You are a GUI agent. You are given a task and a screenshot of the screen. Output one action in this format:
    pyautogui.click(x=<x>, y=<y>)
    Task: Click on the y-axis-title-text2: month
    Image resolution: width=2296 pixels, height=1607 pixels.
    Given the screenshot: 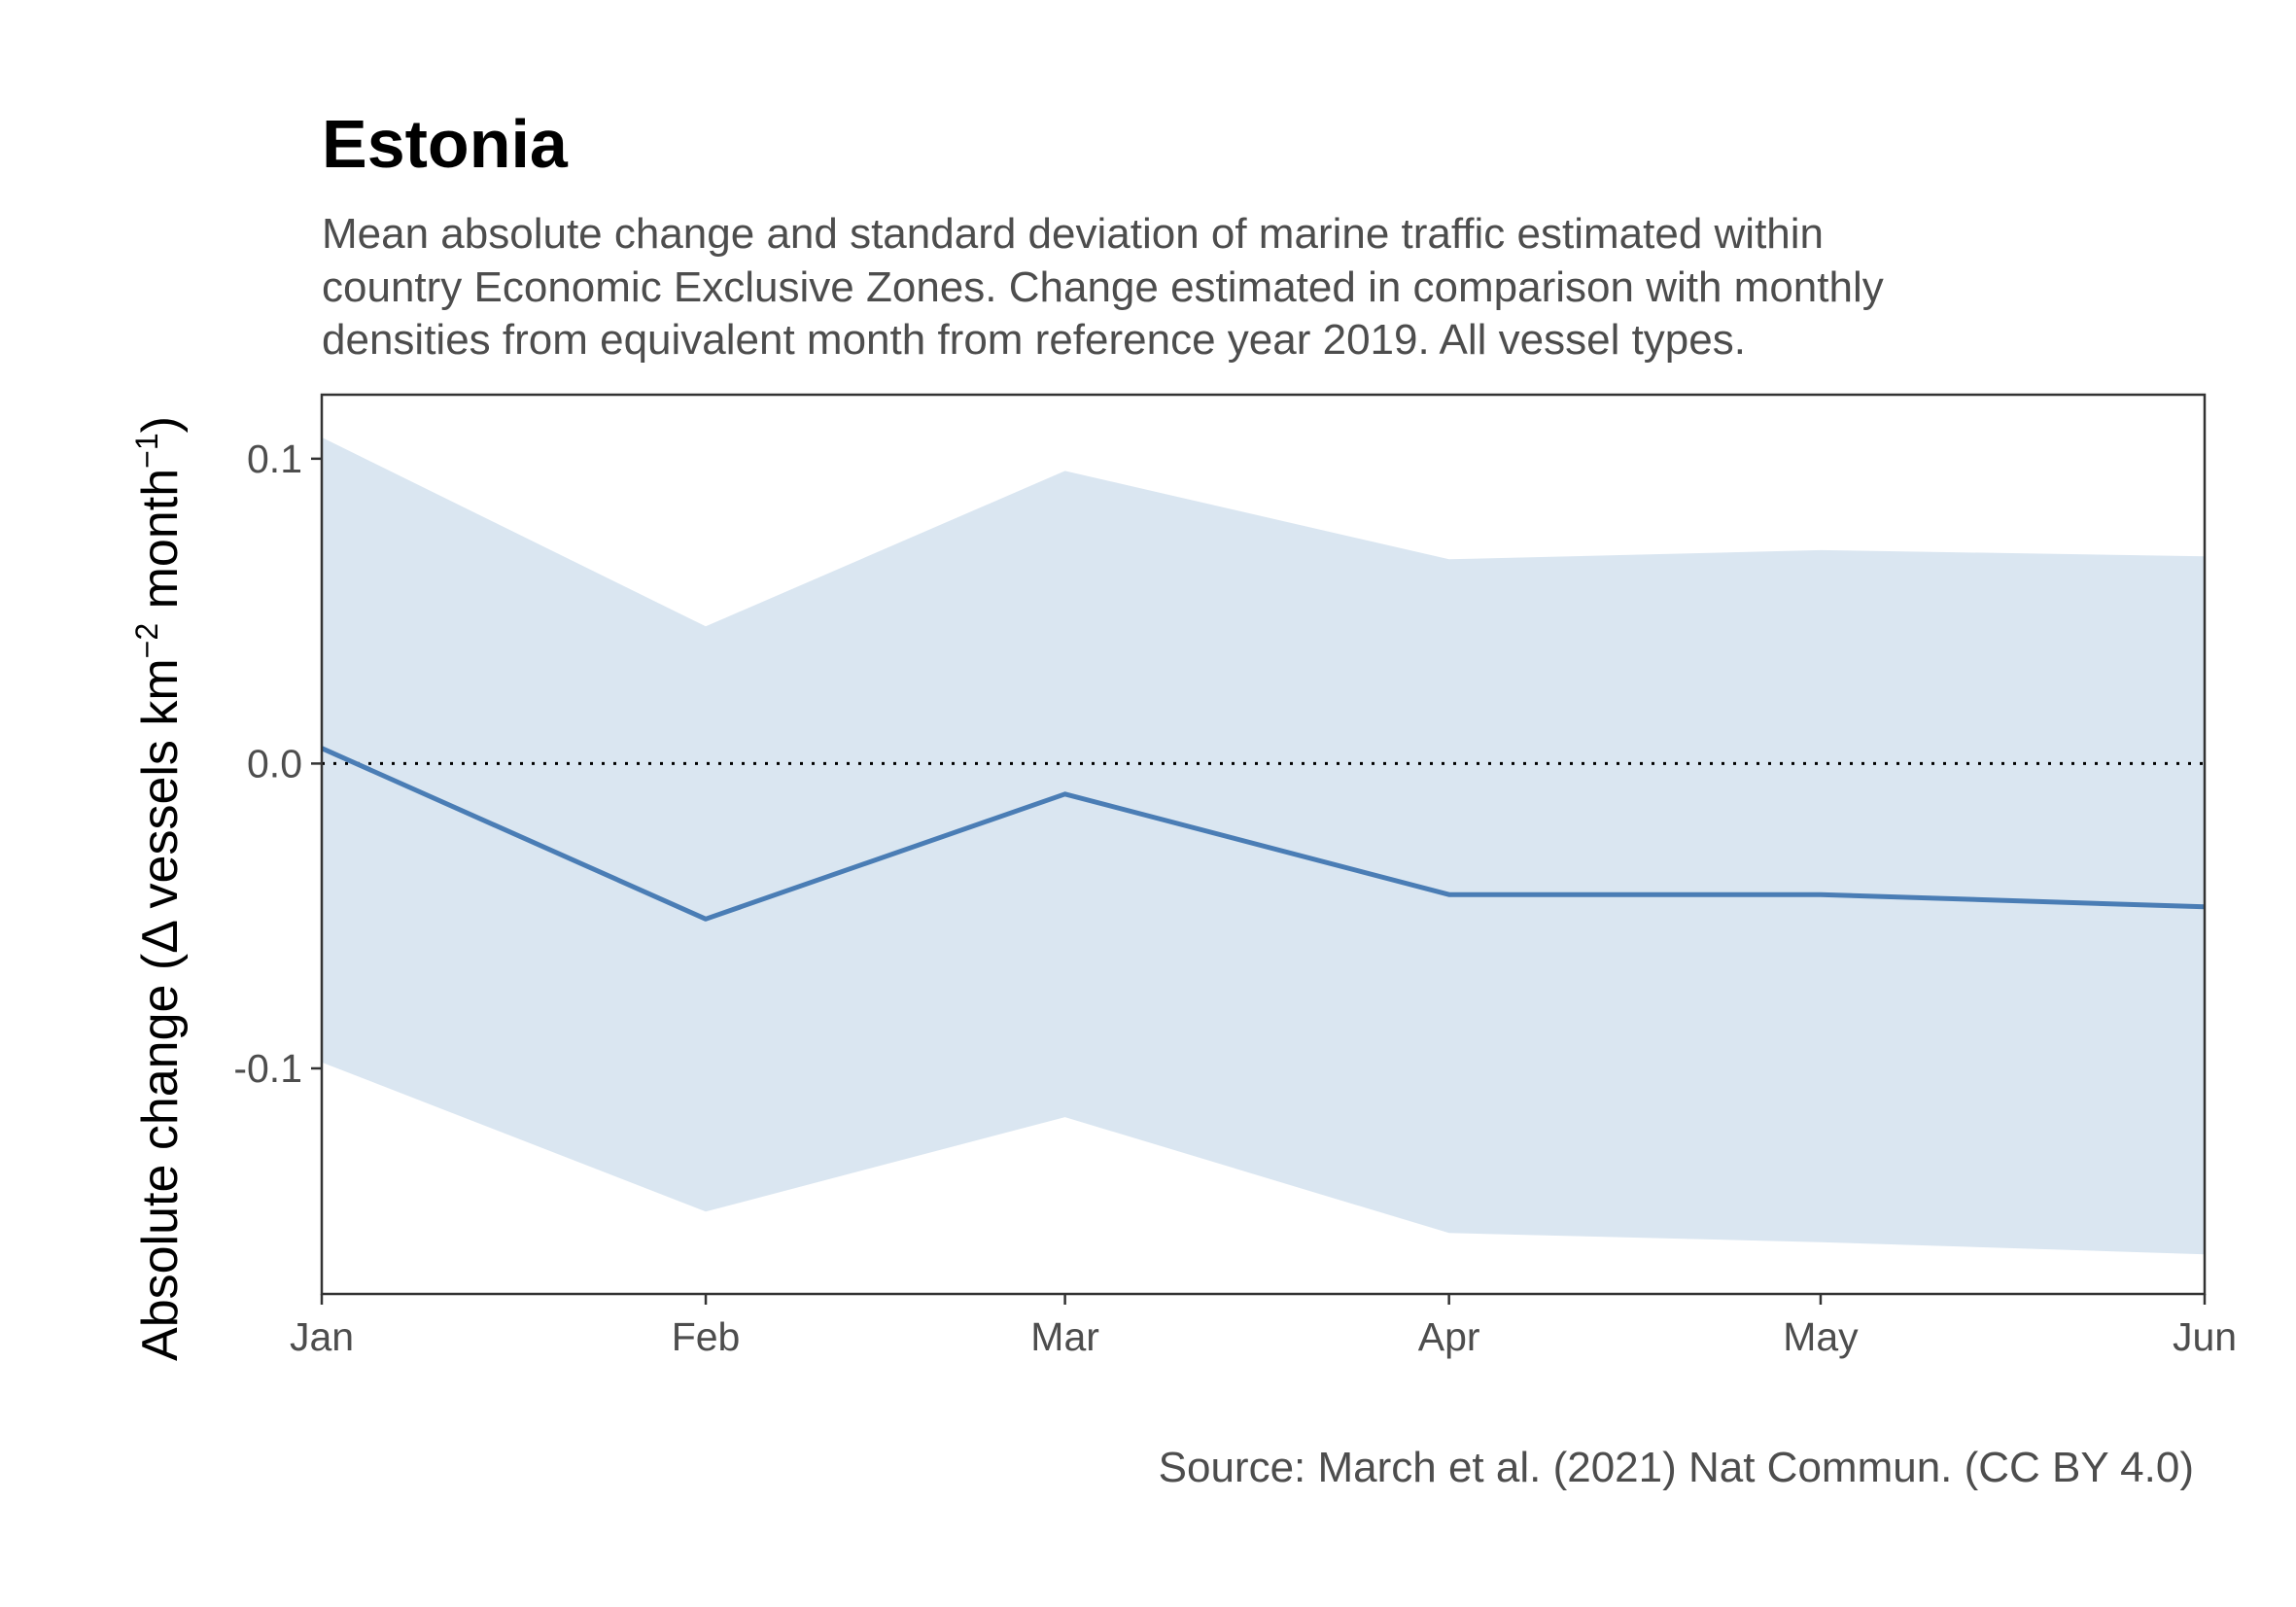 What is the action you would take?
    pyautogui.click(x=160, y=546)
    